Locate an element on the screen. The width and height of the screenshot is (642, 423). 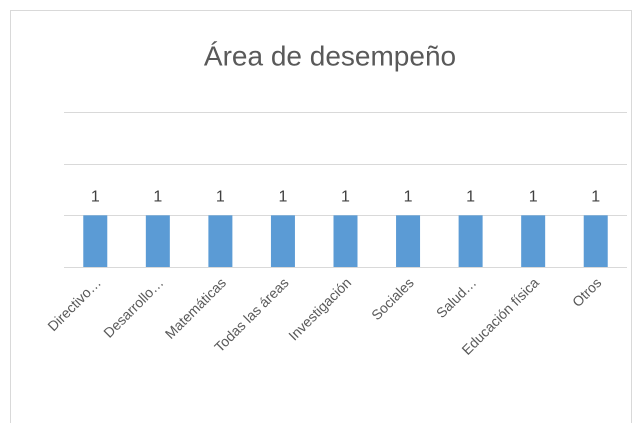
chart-title: Área de desempeño is located at coordinates (330, 55).